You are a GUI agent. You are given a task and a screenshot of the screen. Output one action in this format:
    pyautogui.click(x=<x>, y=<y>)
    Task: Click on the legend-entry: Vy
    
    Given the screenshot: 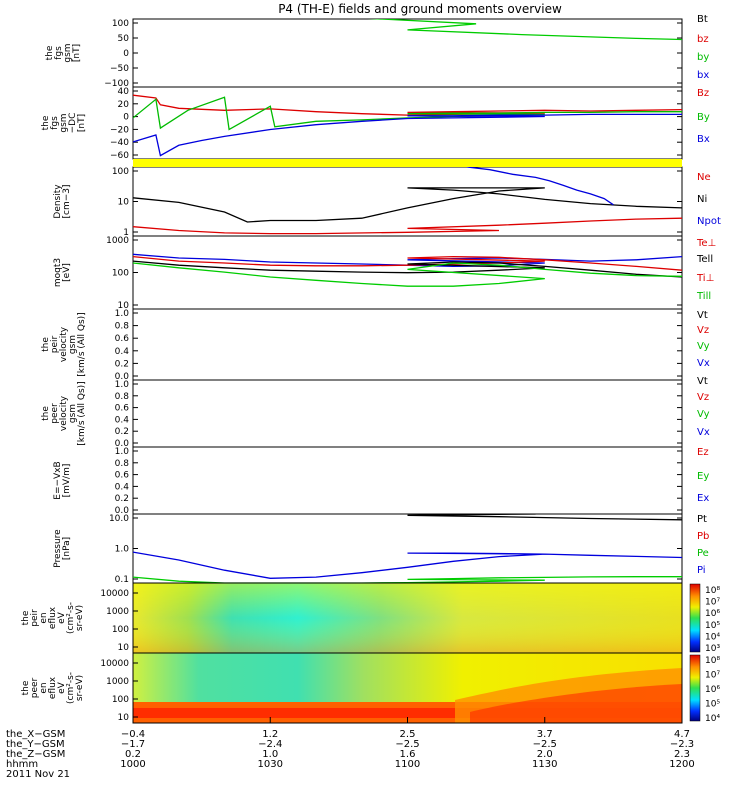 What is the action you would take?
    pyautogui.click(x=703, y=346)
    